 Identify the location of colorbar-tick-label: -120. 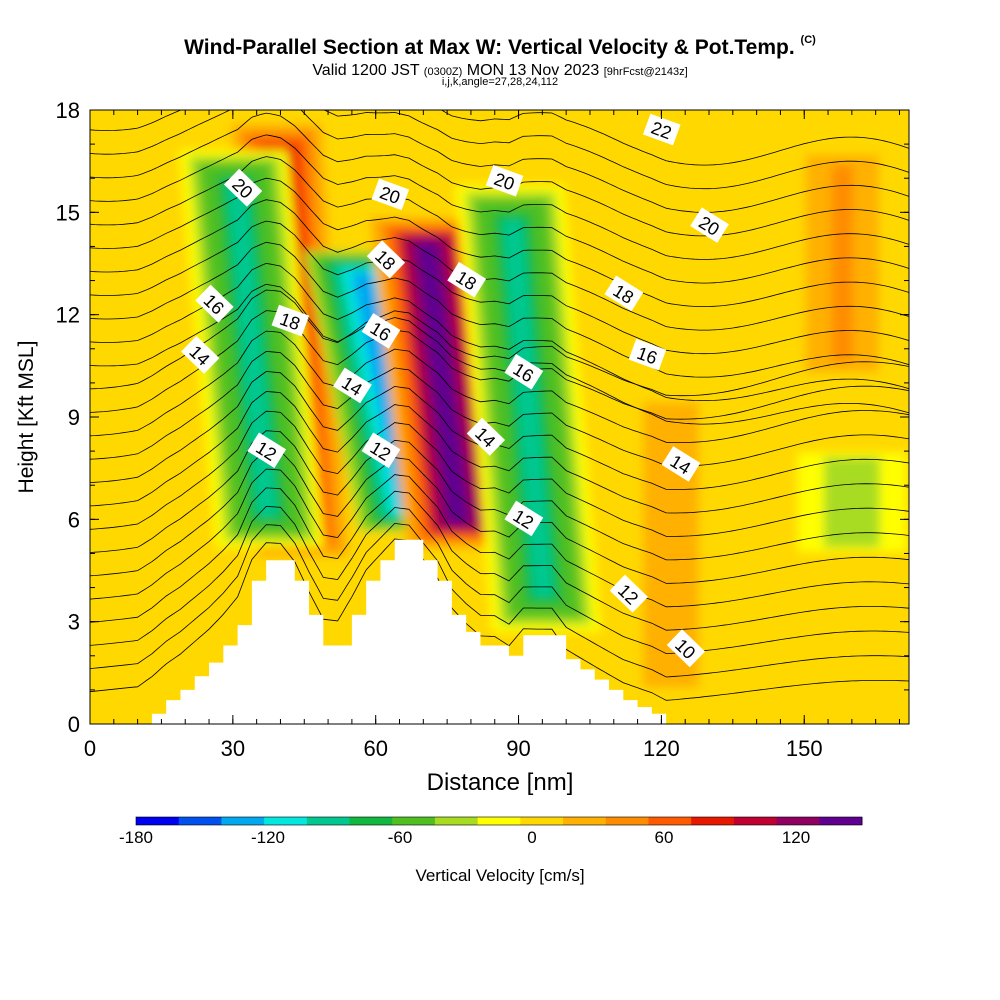
(268, 837).